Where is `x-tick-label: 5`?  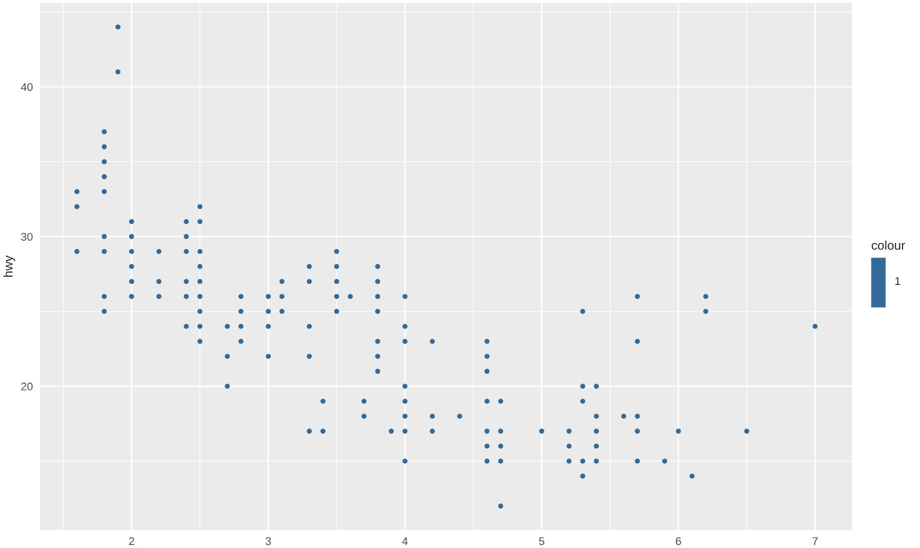
x-tick-label: 5 is located at coordinates (541, 541).